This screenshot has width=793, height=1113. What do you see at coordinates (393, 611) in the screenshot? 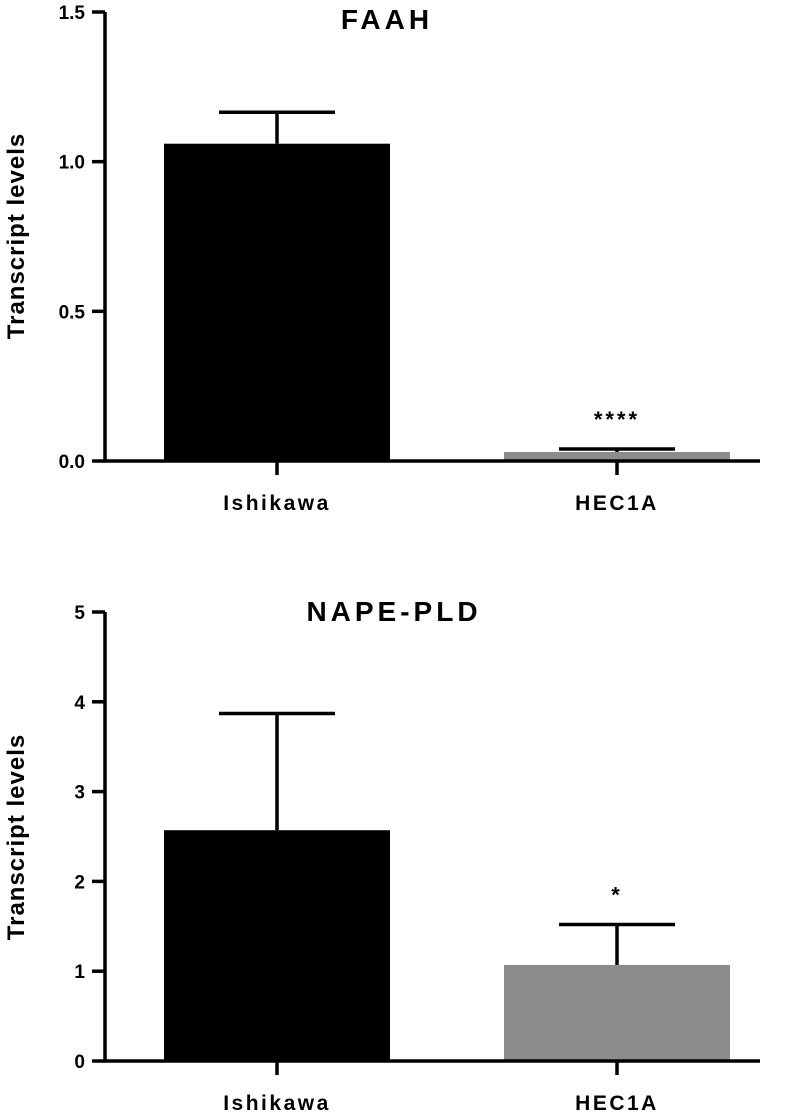
I see `chart-title: NAPE-PLD` at bounding box center [393, 611].